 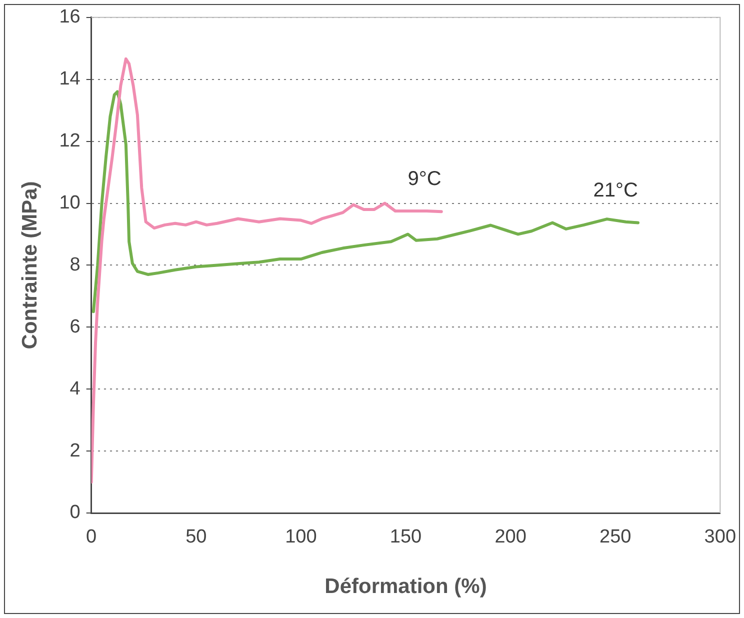 I want to click on x-tick-label: 100, so click(x=301, y=537).